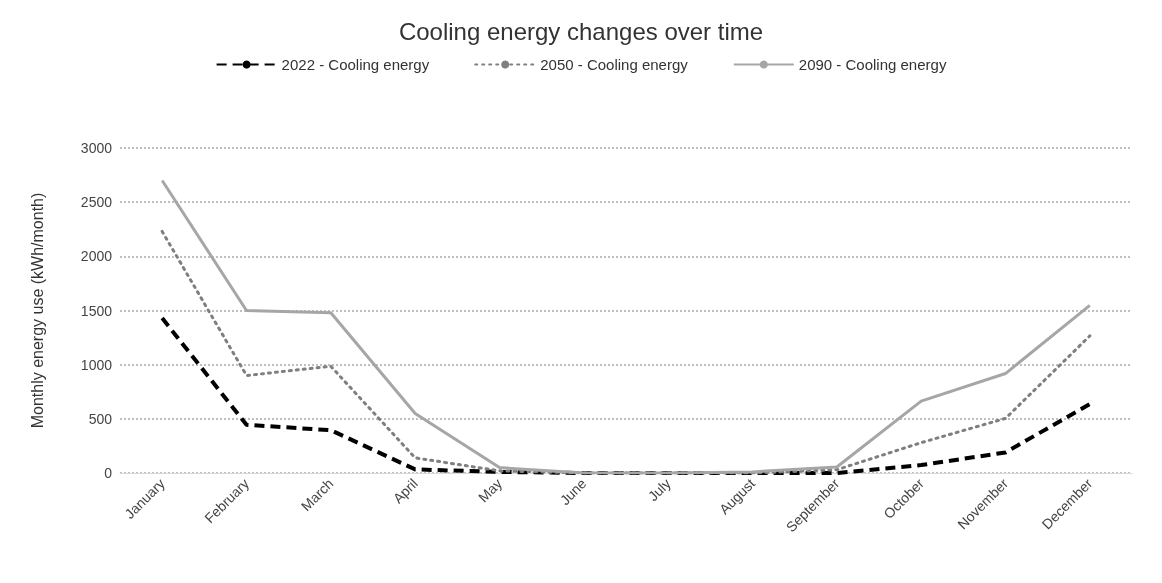  Describe the element at coordinates (96, 364) in the screenshot. I see `y-tick-label: 1000` at that location.